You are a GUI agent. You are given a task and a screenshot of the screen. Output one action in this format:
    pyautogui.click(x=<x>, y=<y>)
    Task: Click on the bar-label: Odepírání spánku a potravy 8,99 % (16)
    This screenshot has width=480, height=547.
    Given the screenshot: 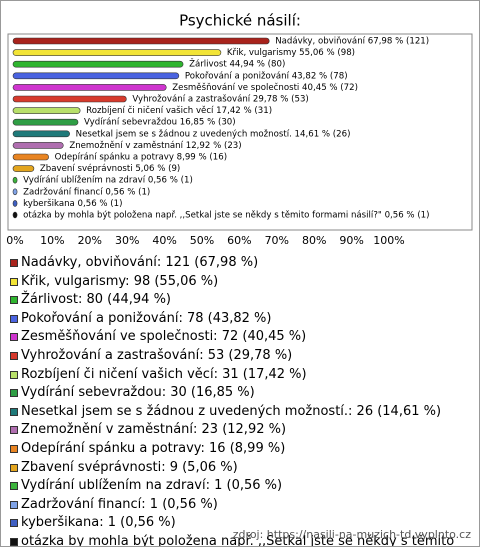 What is the action you would take?
    pyautogui.click(x=141, y=158)
    